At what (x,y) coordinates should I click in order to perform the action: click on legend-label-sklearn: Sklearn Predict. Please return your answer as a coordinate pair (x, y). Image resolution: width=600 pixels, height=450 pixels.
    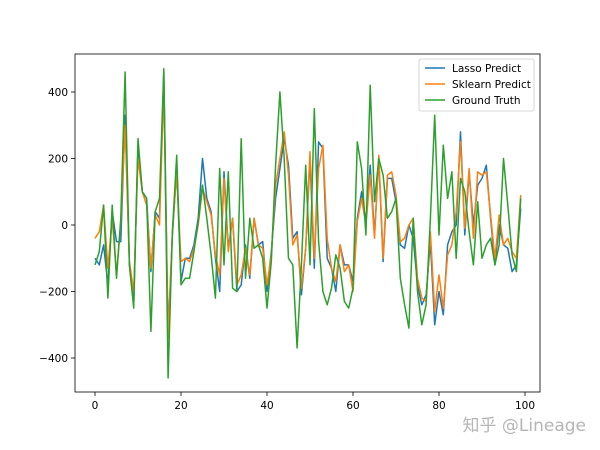
    Looking at the image, I should click on (491, 85).